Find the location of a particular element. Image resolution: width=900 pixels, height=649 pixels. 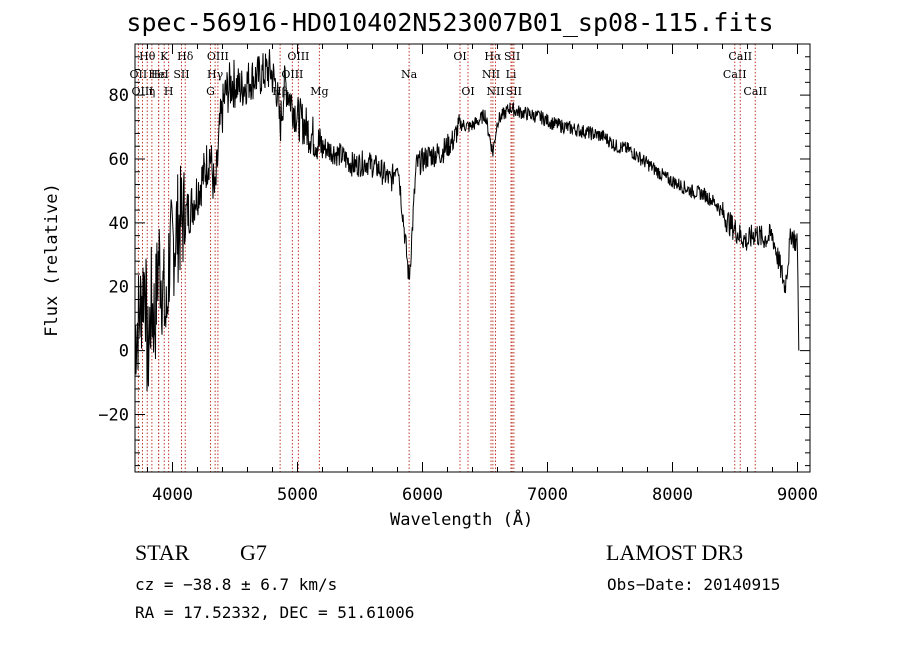

x-tick-label: 5000 is located at coordinates (297, 495).